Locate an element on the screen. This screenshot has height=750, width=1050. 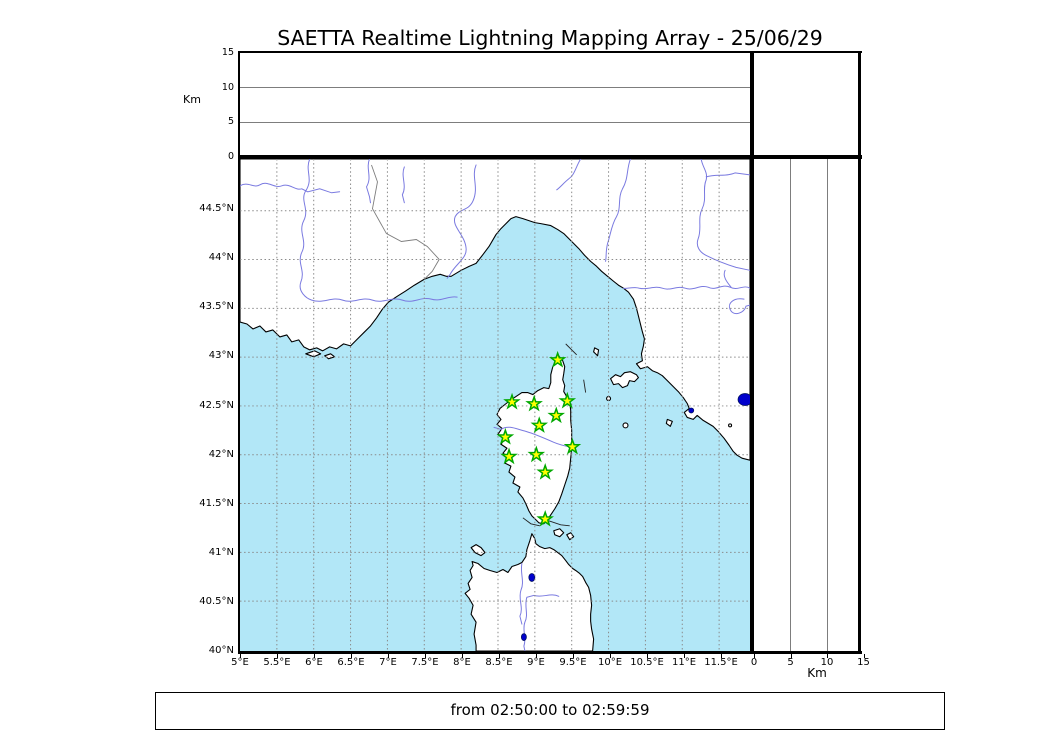
stations-layer is located at coordinates (539, 438).